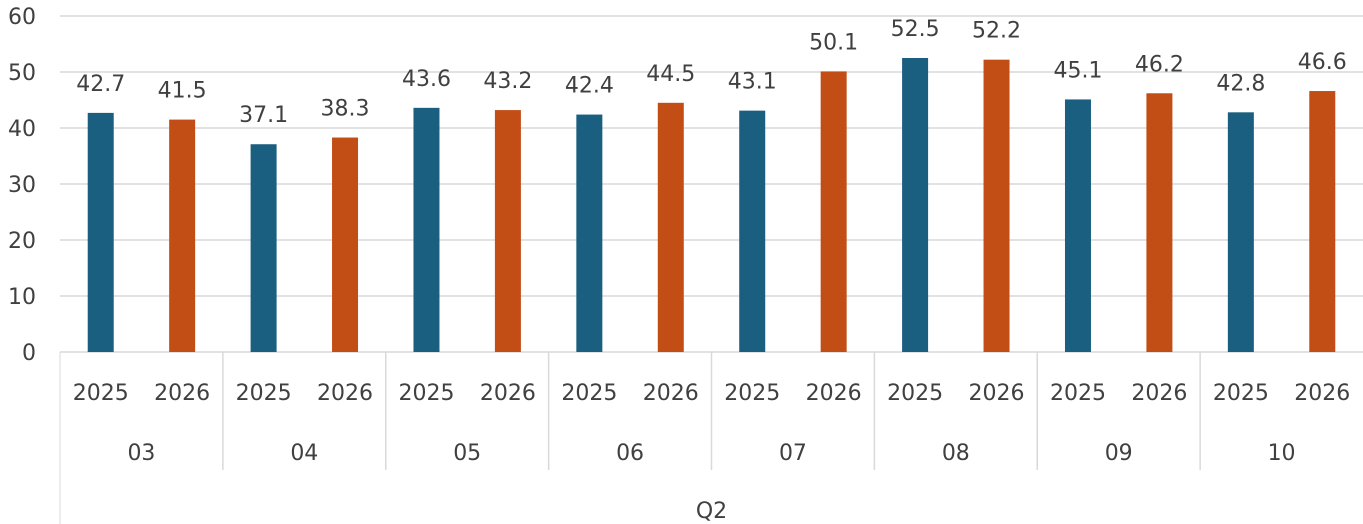  I want to click on data-label: 37.1, so click(263, 115).